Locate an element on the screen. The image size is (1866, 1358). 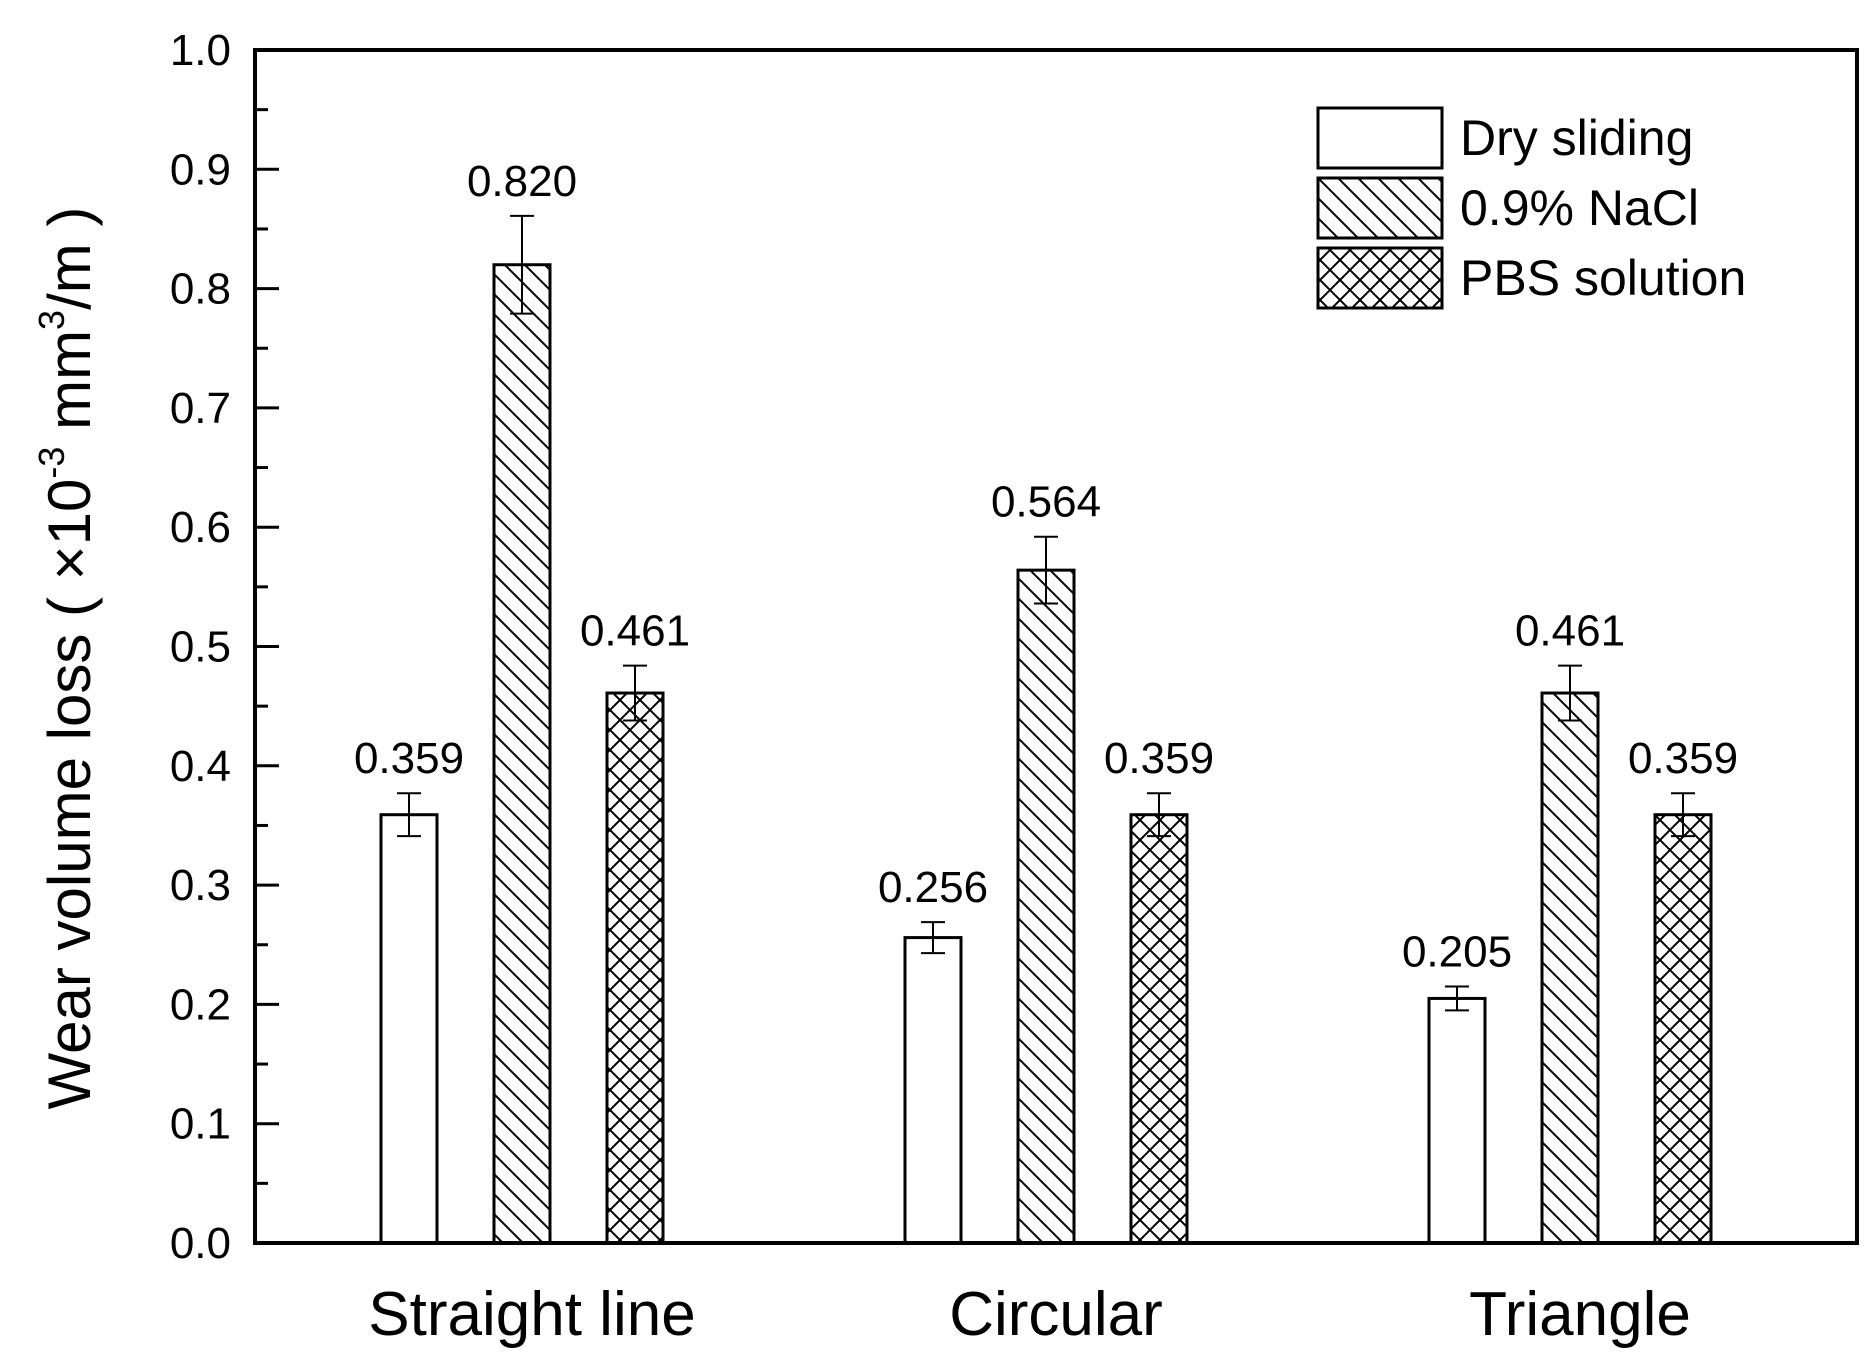
y-tick-label: 0.5 is located at coordinates (200, 647).